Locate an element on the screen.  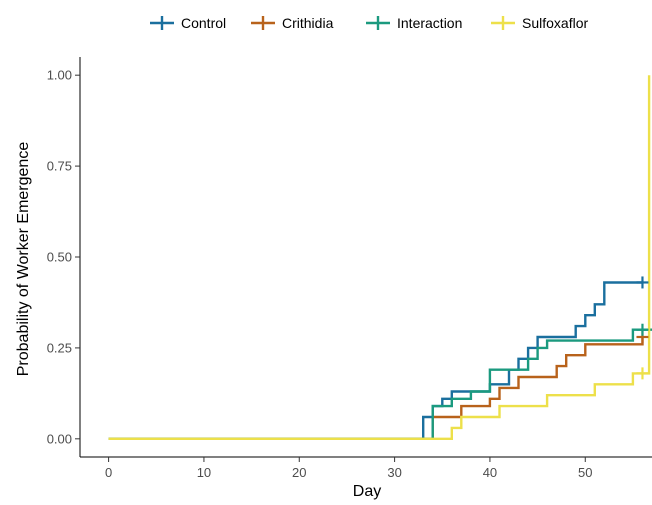
x-tick-label: 40 is located at coordinates (490, 472).